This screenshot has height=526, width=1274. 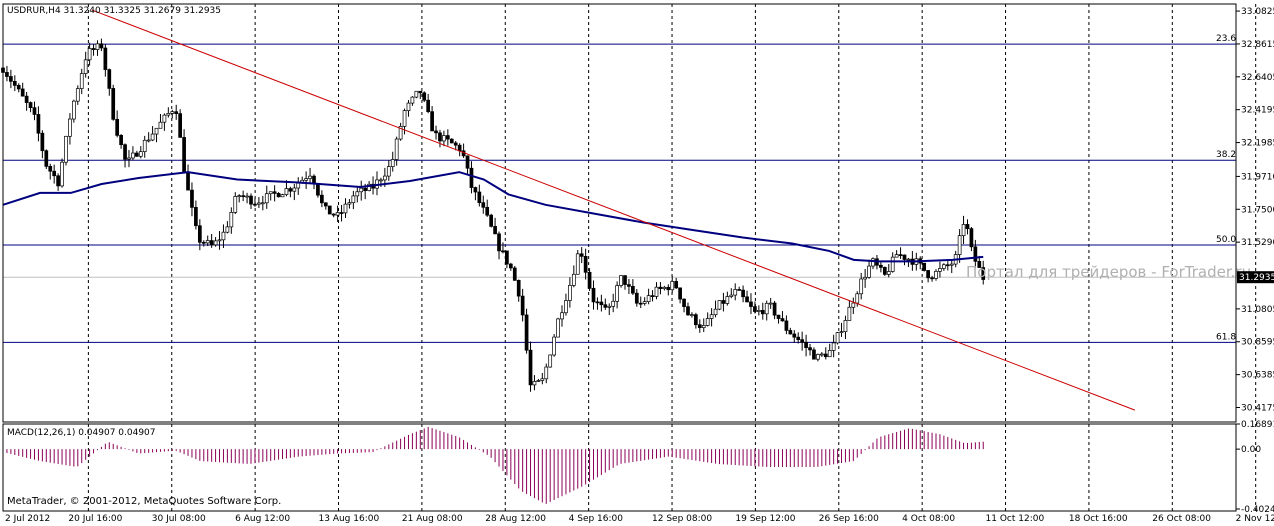 What do you see at coordinates (493, 465) in the screenshot?
I see `macd-histogram` at bounding box center [493, 465].